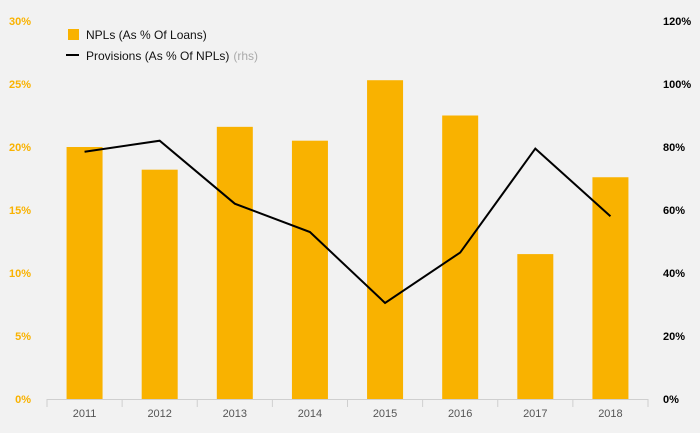  What do you see at coordinates (157, 56) in the screenshot?
I see `legend-label-provisions-main: Provisions (As % Of NPLs)` at bounding box center [157, 56].